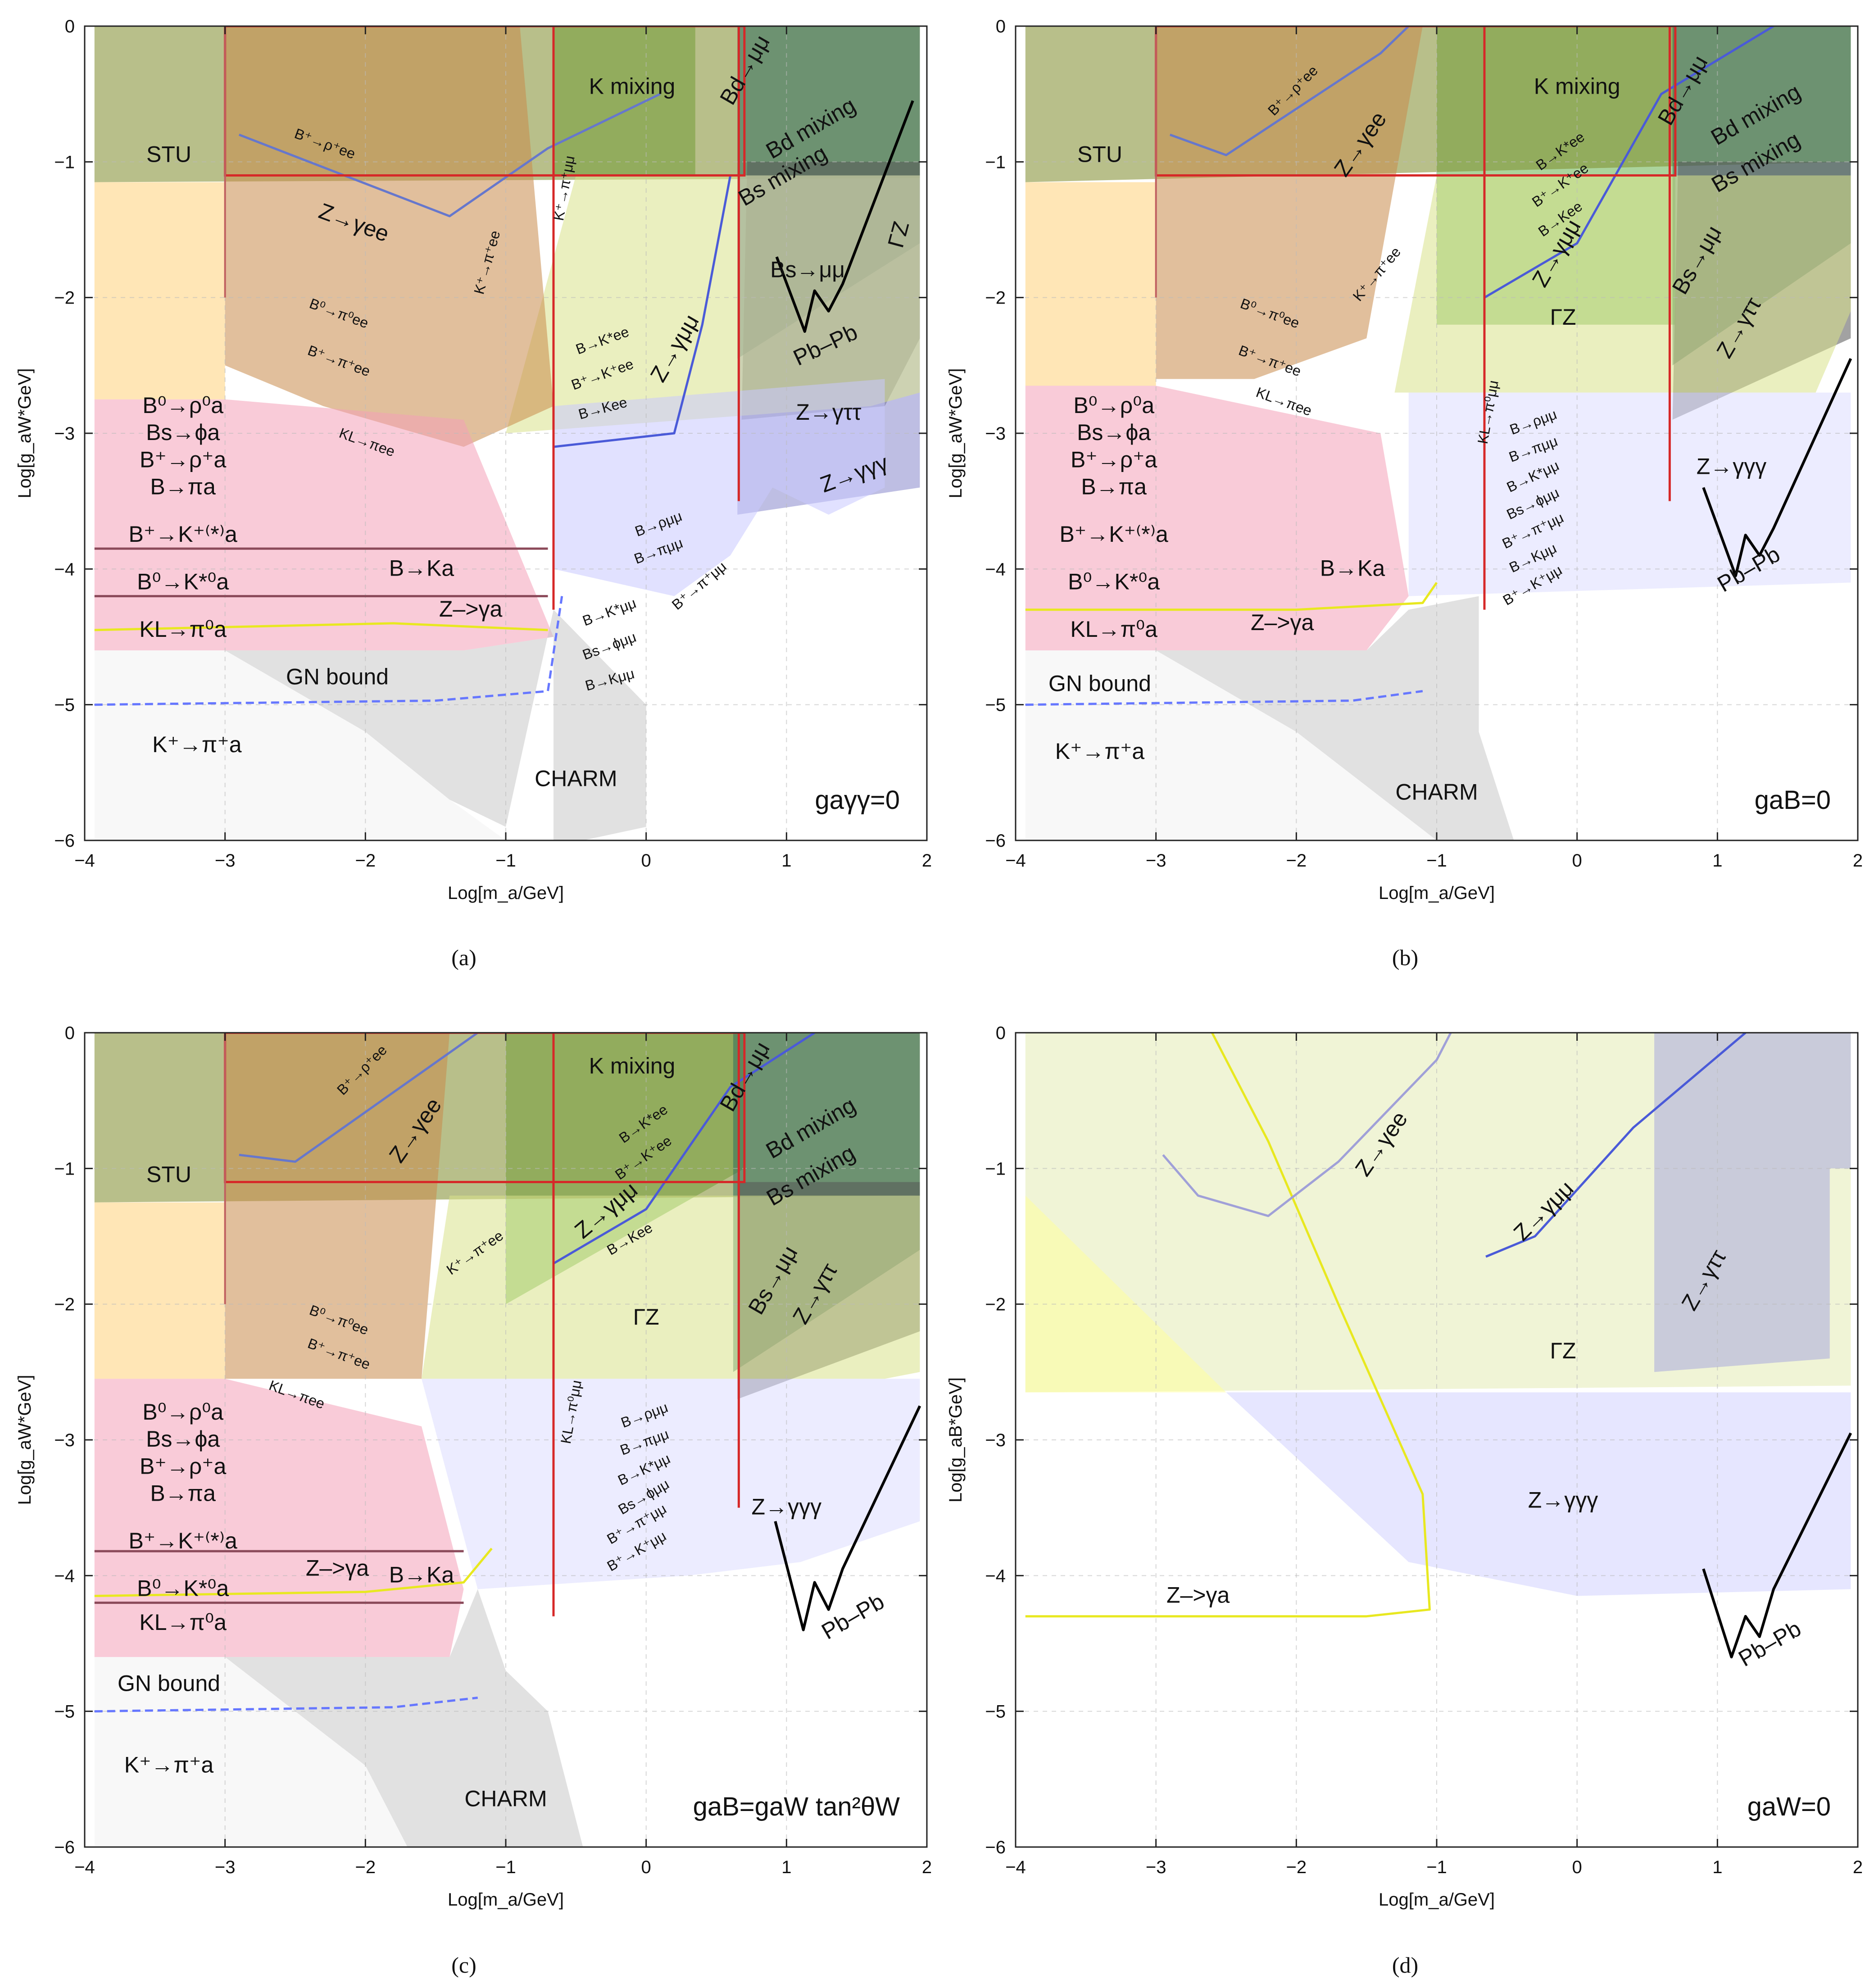 The width and height of the screenshot is (1865, 1988). Describe the element at coordinates (1793, 800) in the screenshot. I see `panel-annotation: gaB=0` at that location.